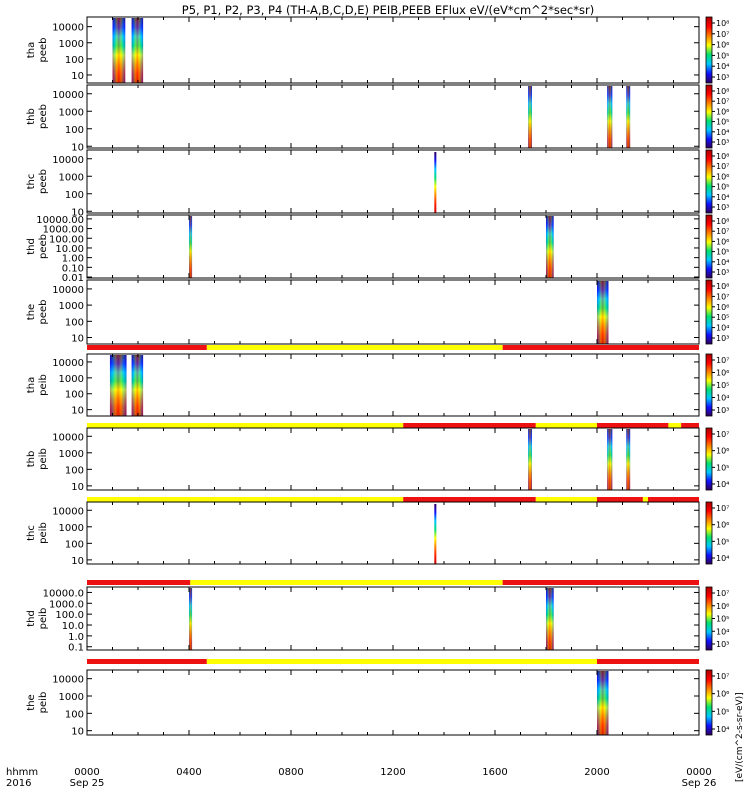 Image resolution: width=750 pixels, height=800 pixels. Describe the element at coordinates (31, 116) in the screenshot. I see `panel-probe-label: thb` at that location.